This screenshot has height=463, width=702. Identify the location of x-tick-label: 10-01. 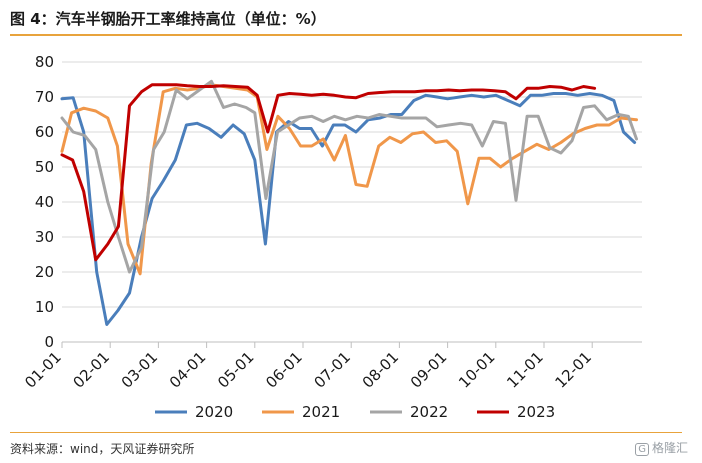
(477, 370).